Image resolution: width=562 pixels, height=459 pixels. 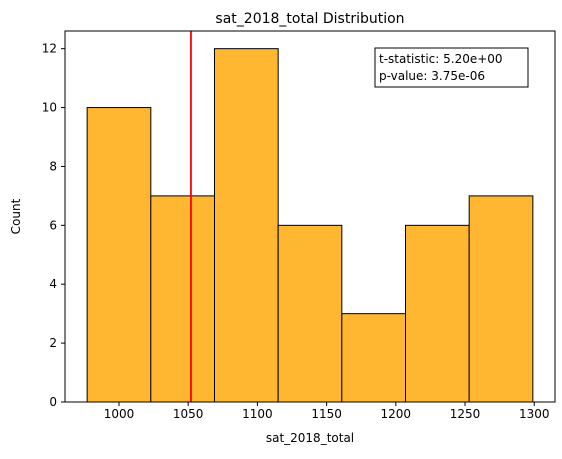 What do you see at coordinates (432, 76) in the screenshot?
I see `p-value-text: p-value: 3.75e-06` at bounding box center [432, 76].